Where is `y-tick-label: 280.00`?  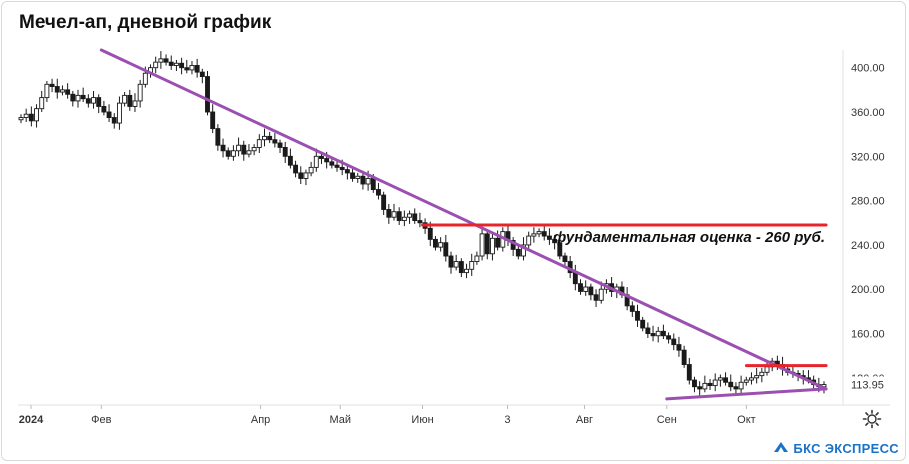 y-tick-label: 280.00 is located at coordinates (868, 202).